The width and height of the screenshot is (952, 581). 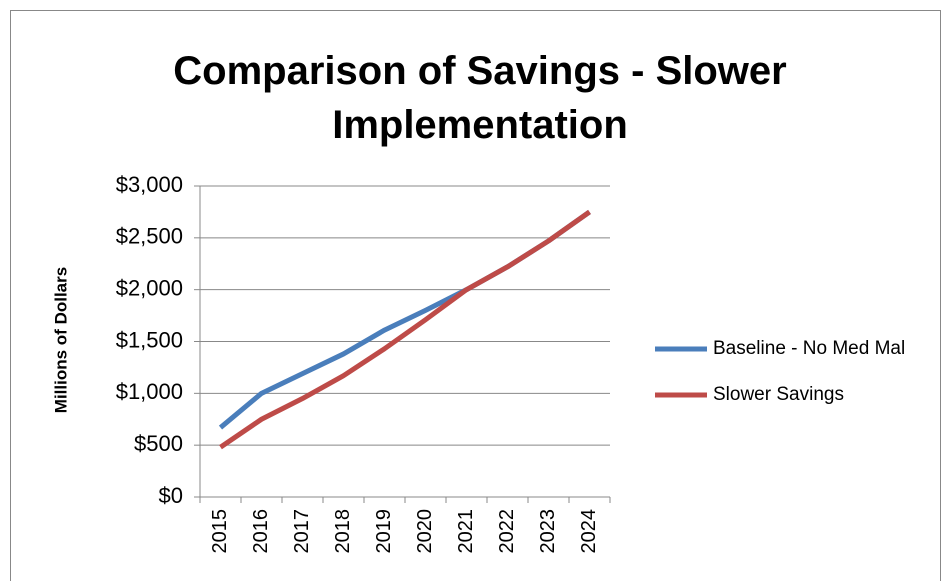 What do you see at coordinates (466, 531) in the screenshot?
I see `x-tick-label: 2021` at bounding box center [466, 531].